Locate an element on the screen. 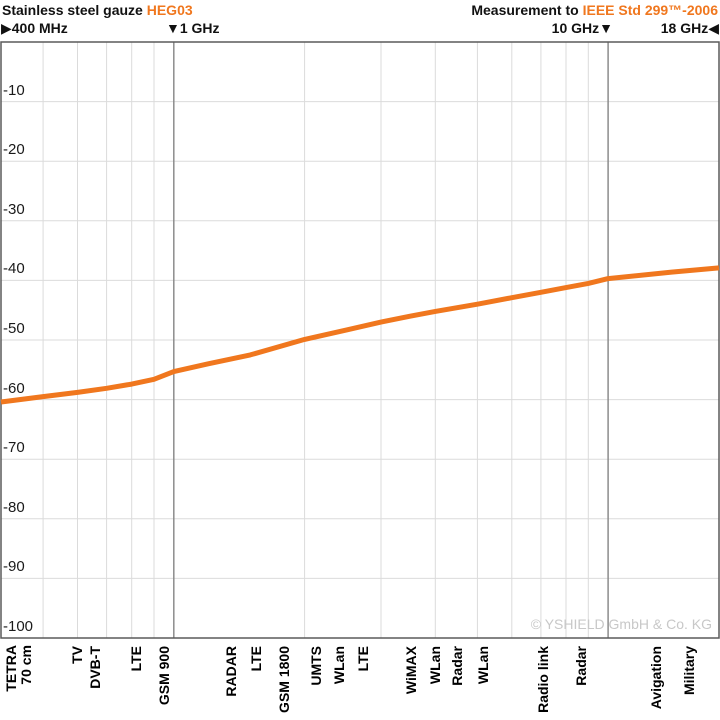  y-tick-label: -80 is located at coordinates (14, 507).